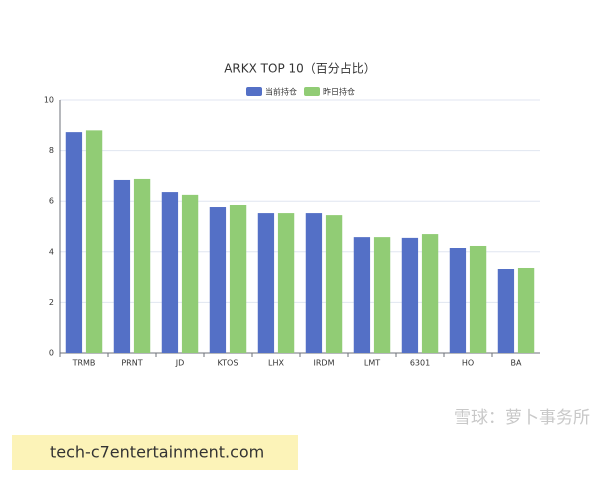  What do you see at coordinates (51, 251) in the screenshot?
I see `y-tick-label: 4` at bounding box center [51, 251].